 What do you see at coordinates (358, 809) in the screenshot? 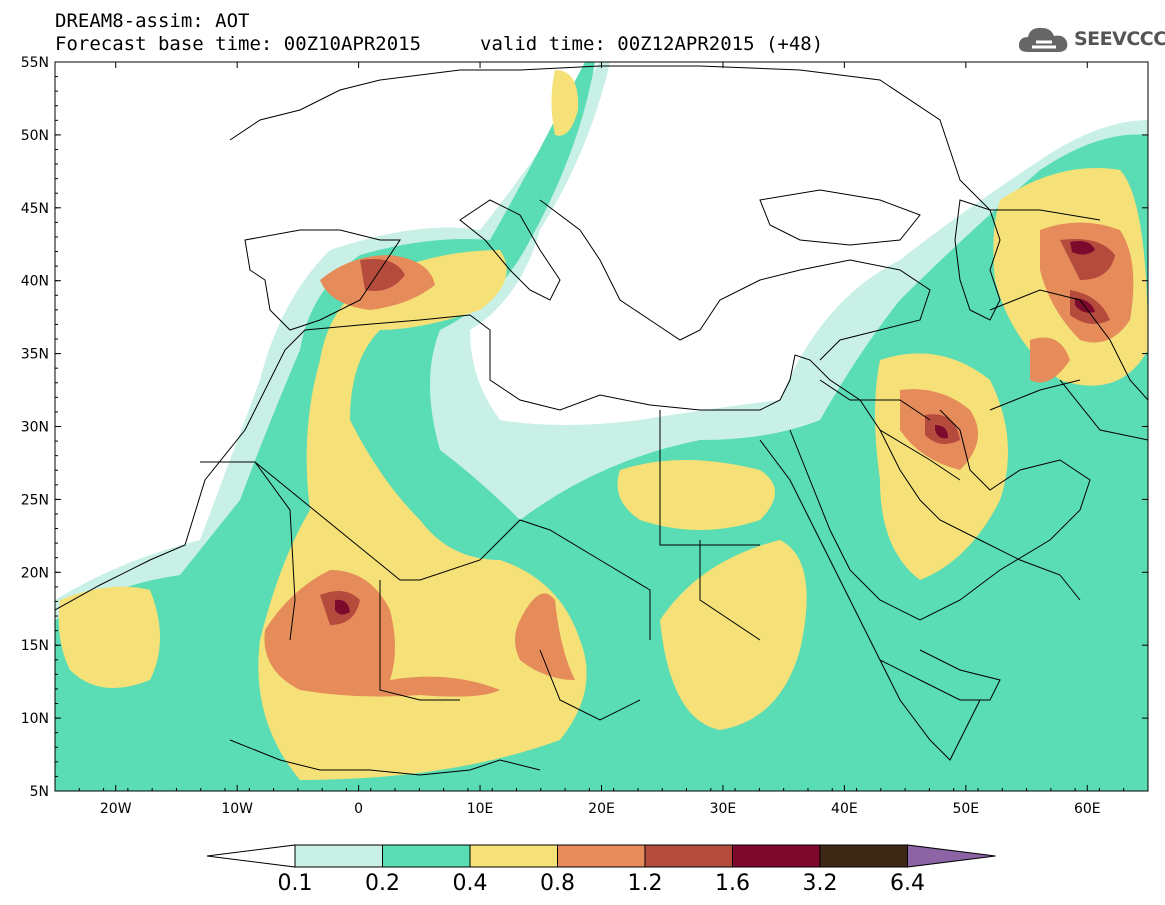
I see `lon-label: 0` at bounding box center [358, 809].